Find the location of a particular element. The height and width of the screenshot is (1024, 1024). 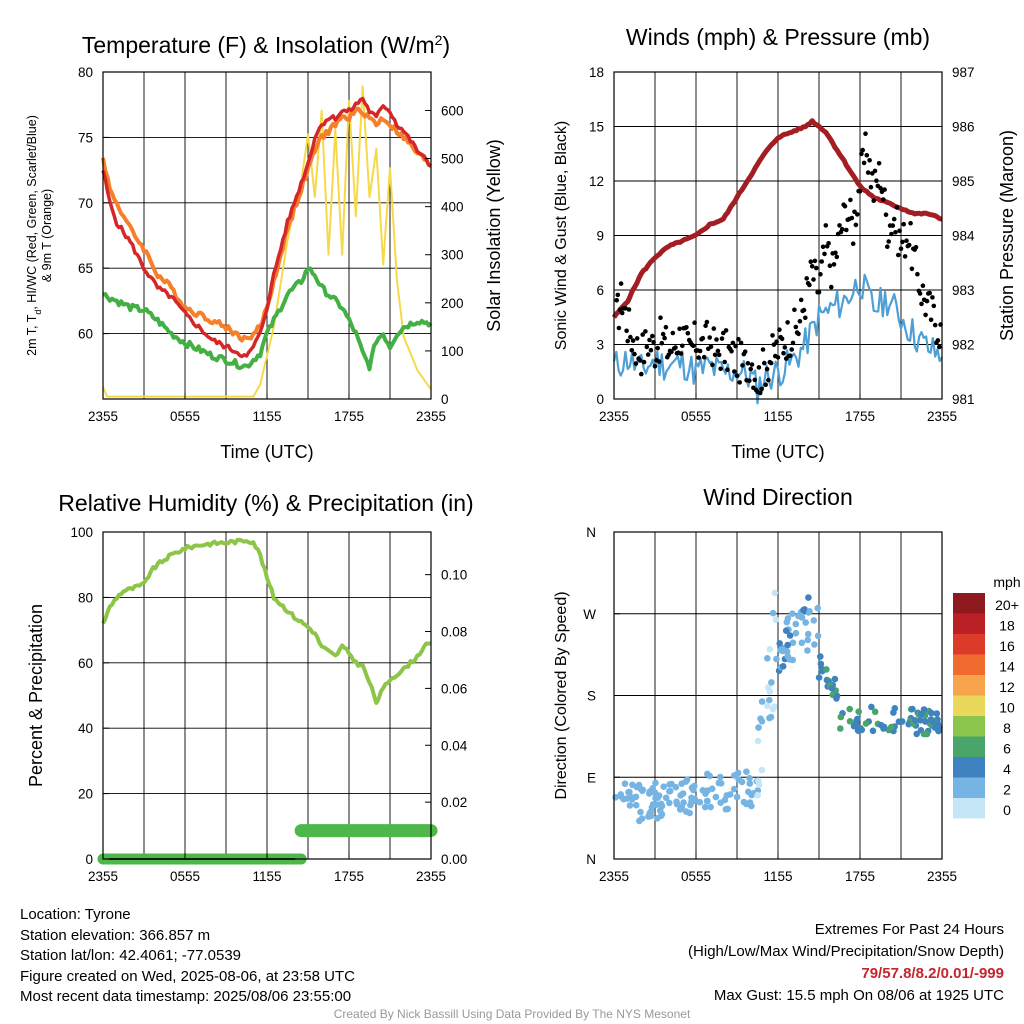

wind-direction-y-axis-label: Direction (Colored By Speed) is located at coordinates (561, 695).